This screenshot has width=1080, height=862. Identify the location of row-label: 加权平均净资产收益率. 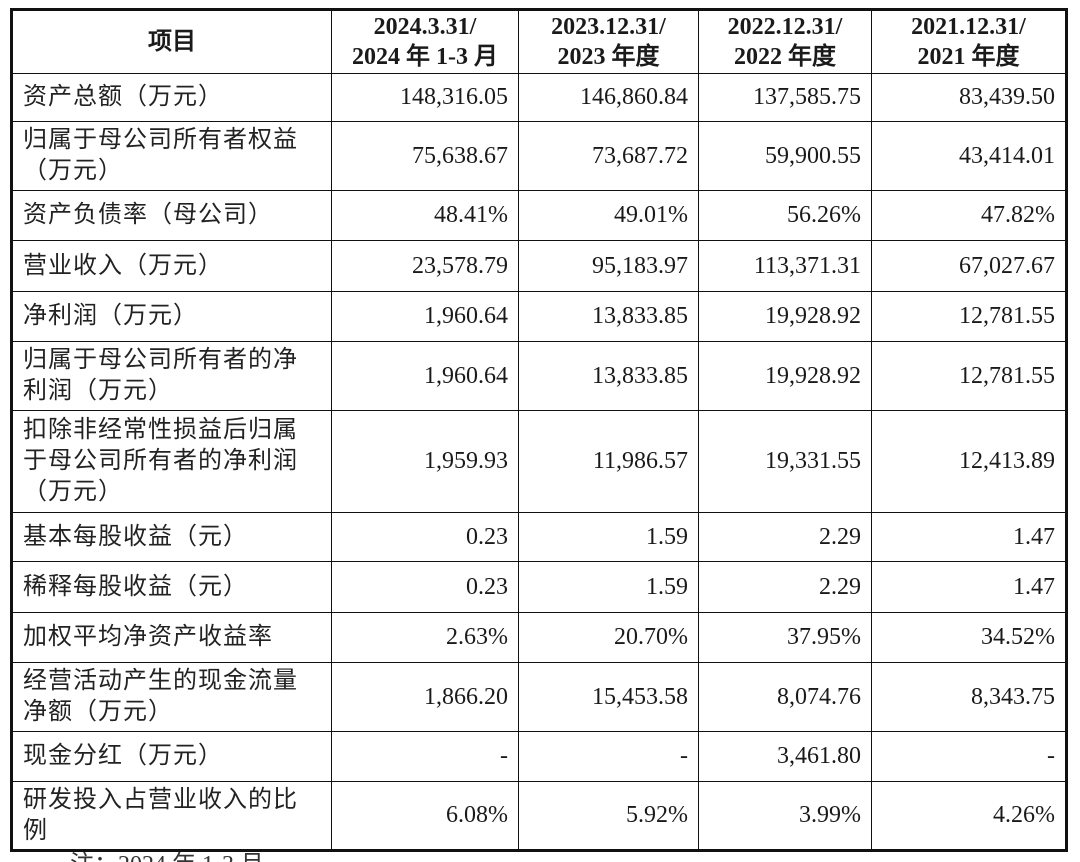
(171, 637).